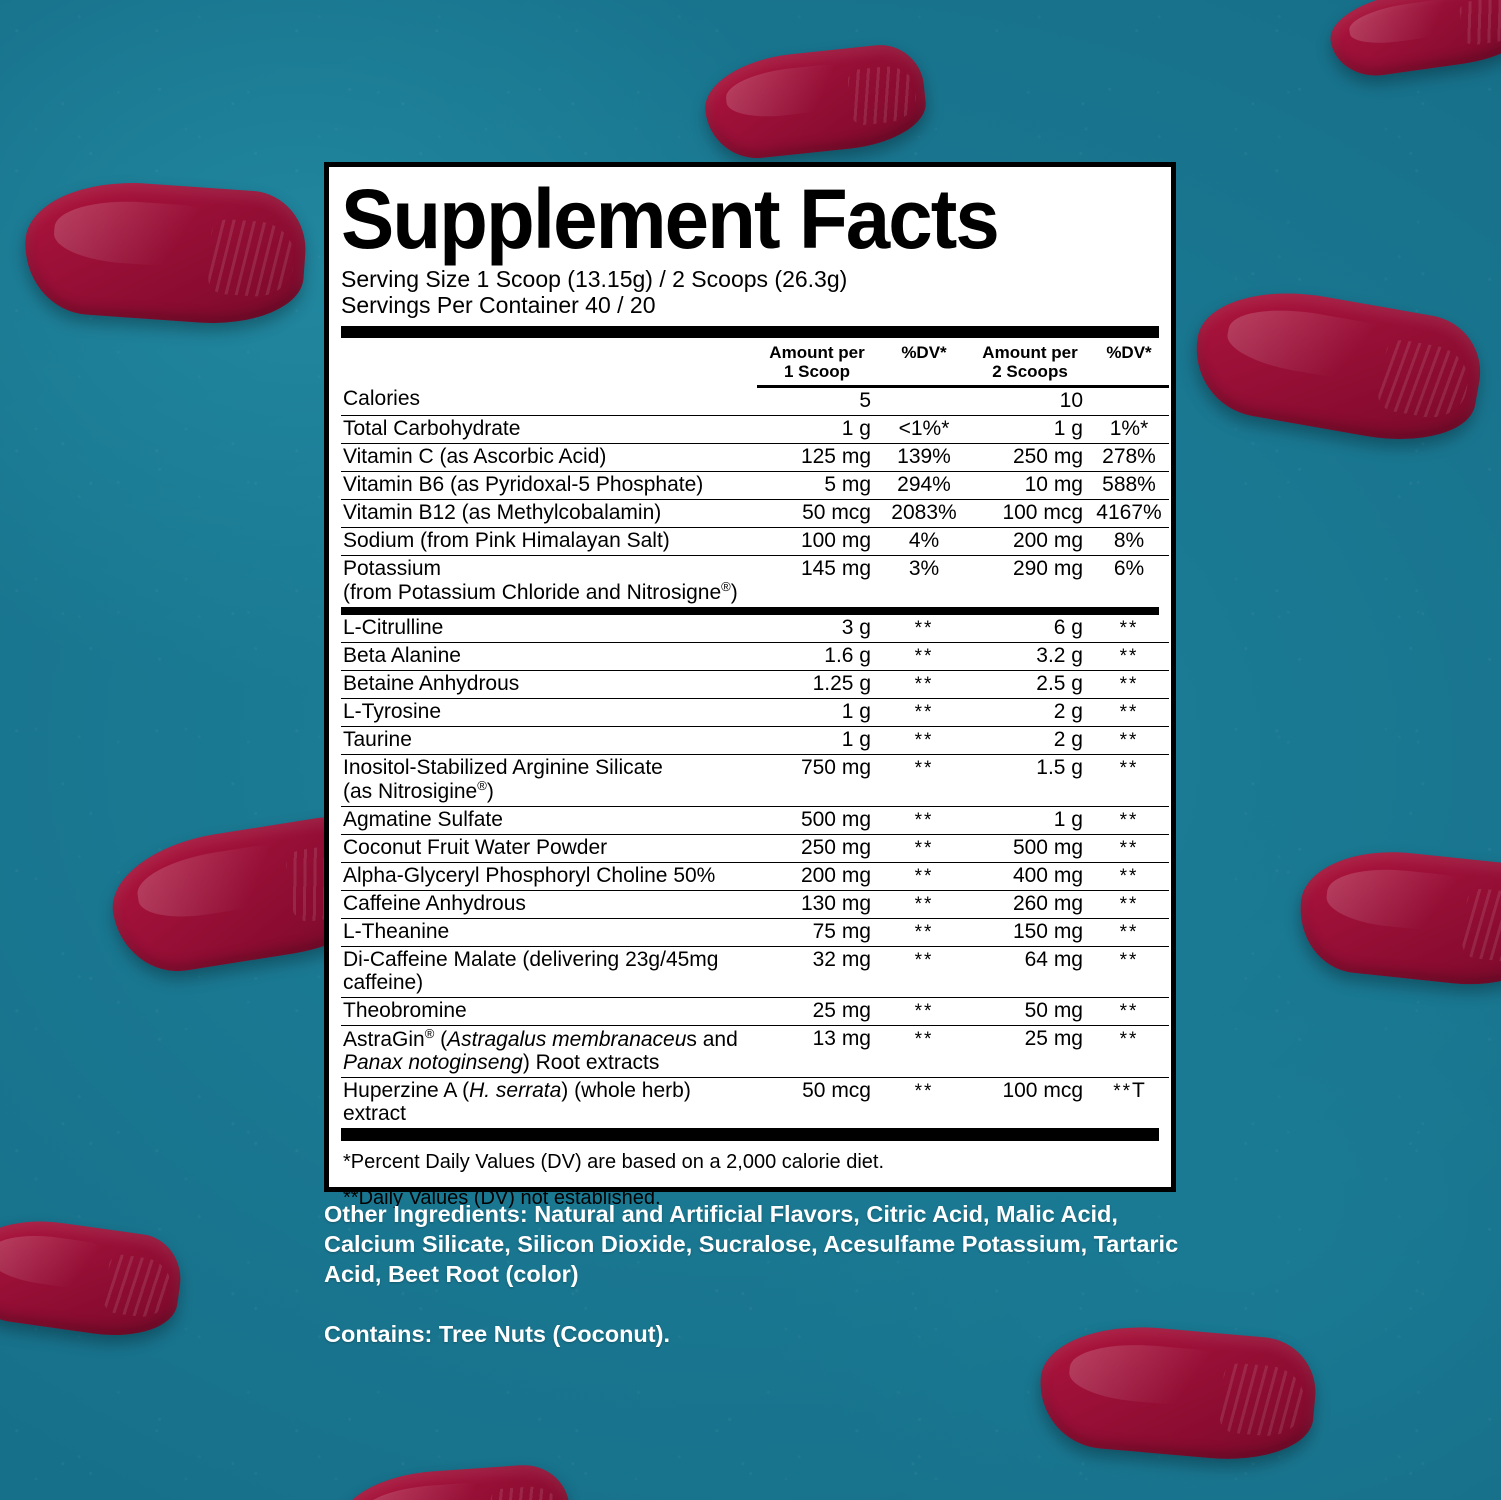 The height and width of the screenshot is (1500, 1501). What do you see at coordinates (1030, 876) in the screenshot?
I see `row-amount-2-scoops: 400 mg` at bounding box center [1030, 876].